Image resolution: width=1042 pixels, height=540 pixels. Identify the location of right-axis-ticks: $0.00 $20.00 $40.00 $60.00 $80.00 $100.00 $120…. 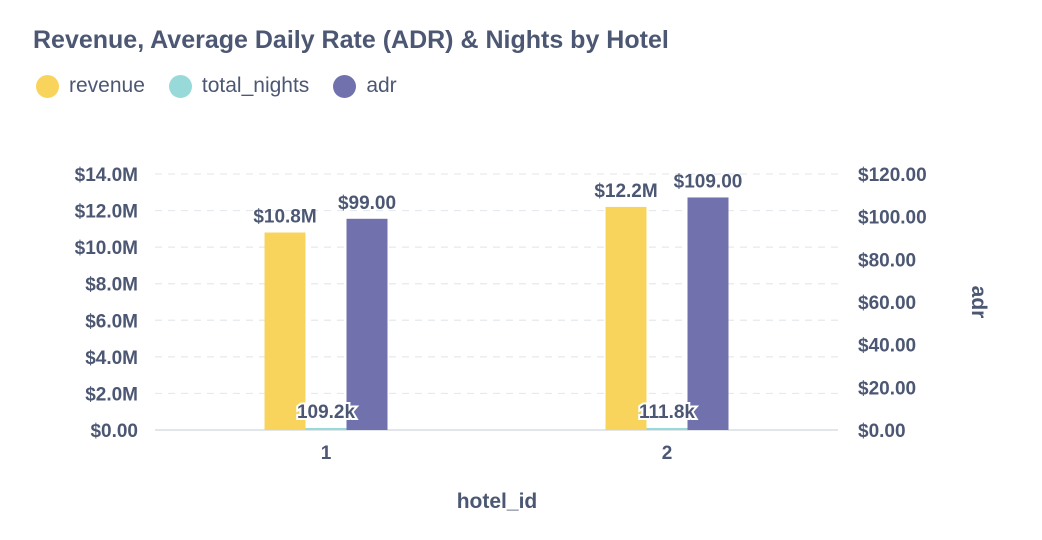
(892, 303).